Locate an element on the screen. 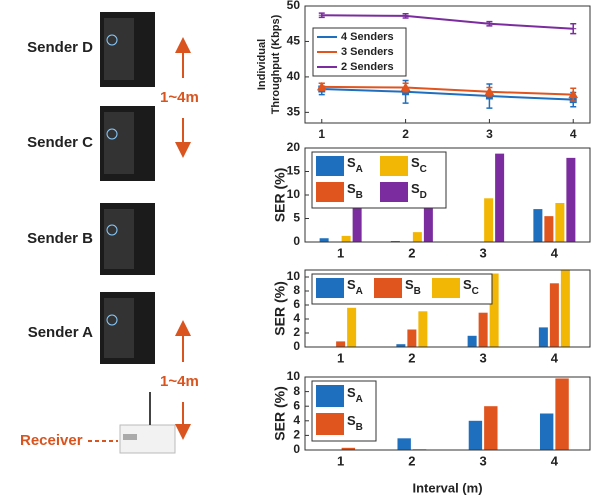  legend-label: SD is located at coordinates (419, 190).